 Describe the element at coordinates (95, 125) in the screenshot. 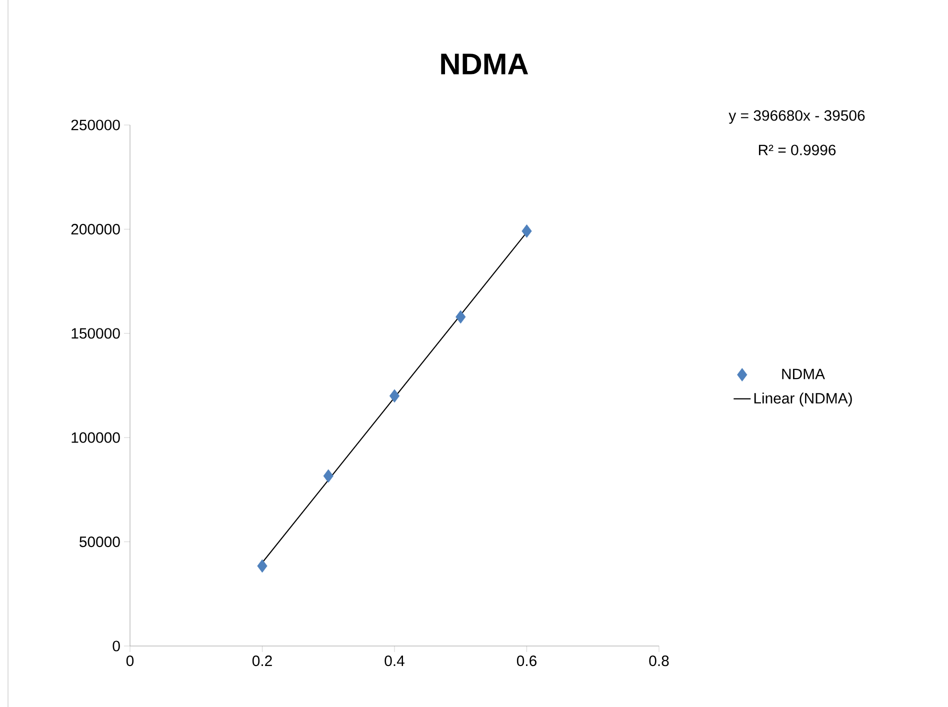

I see `y-tick-label: 250000` at that location.